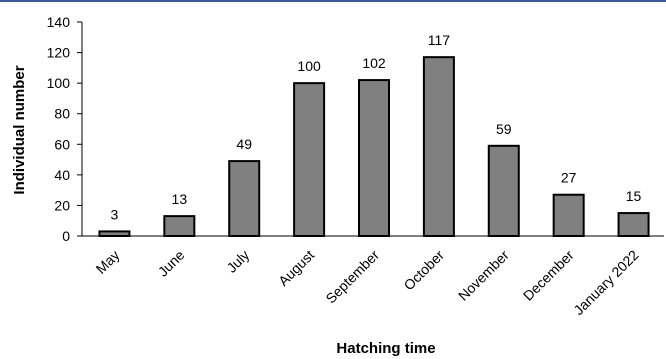  Describe the element at coordinates (180, 199) in the screenshot. I see `bar-data-label: 13` at that location.